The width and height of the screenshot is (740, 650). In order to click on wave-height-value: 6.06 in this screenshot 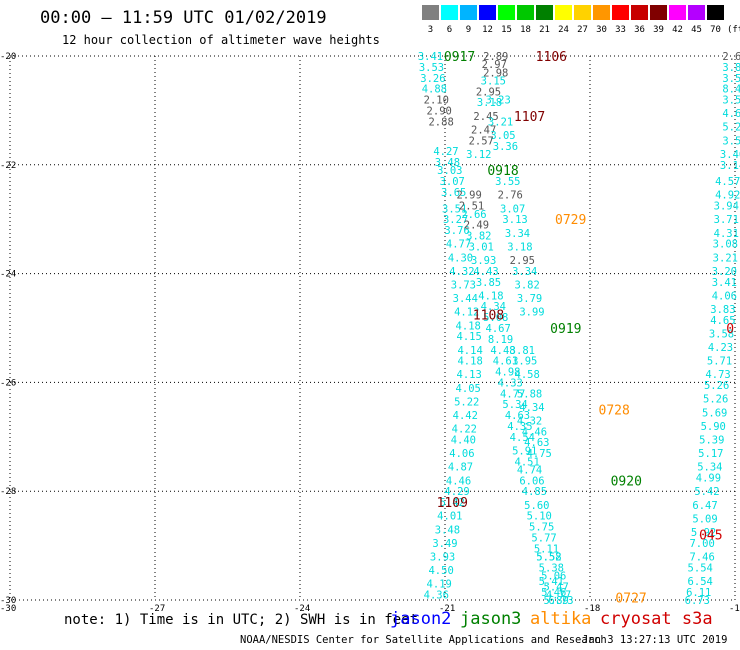, I will do `click(531, 481)`.